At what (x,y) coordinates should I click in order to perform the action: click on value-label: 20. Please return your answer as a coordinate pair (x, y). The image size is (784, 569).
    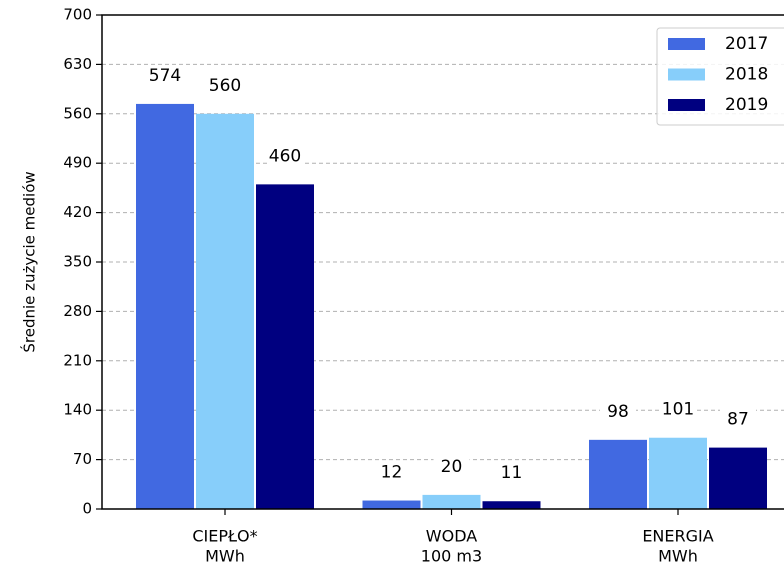
    Looking at the image, I should click on (452, 467).